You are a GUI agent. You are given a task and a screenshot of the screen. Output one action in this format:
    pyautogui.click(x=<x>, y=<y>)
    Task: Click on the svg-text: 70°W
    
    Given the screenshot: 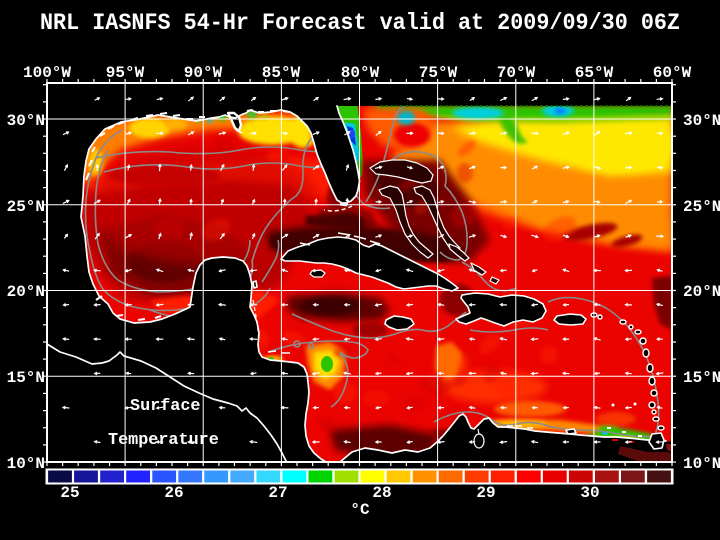 What is the action you would take?
    pyautogui.click(x=516, y=73)
    